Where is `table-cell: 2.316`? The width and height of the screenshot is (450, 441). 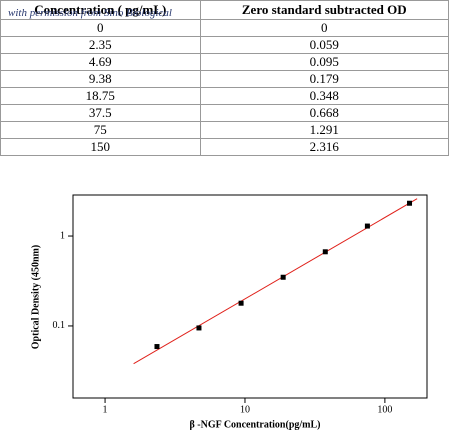 table-cell: 2.316 is located at coordinates (324, 147).